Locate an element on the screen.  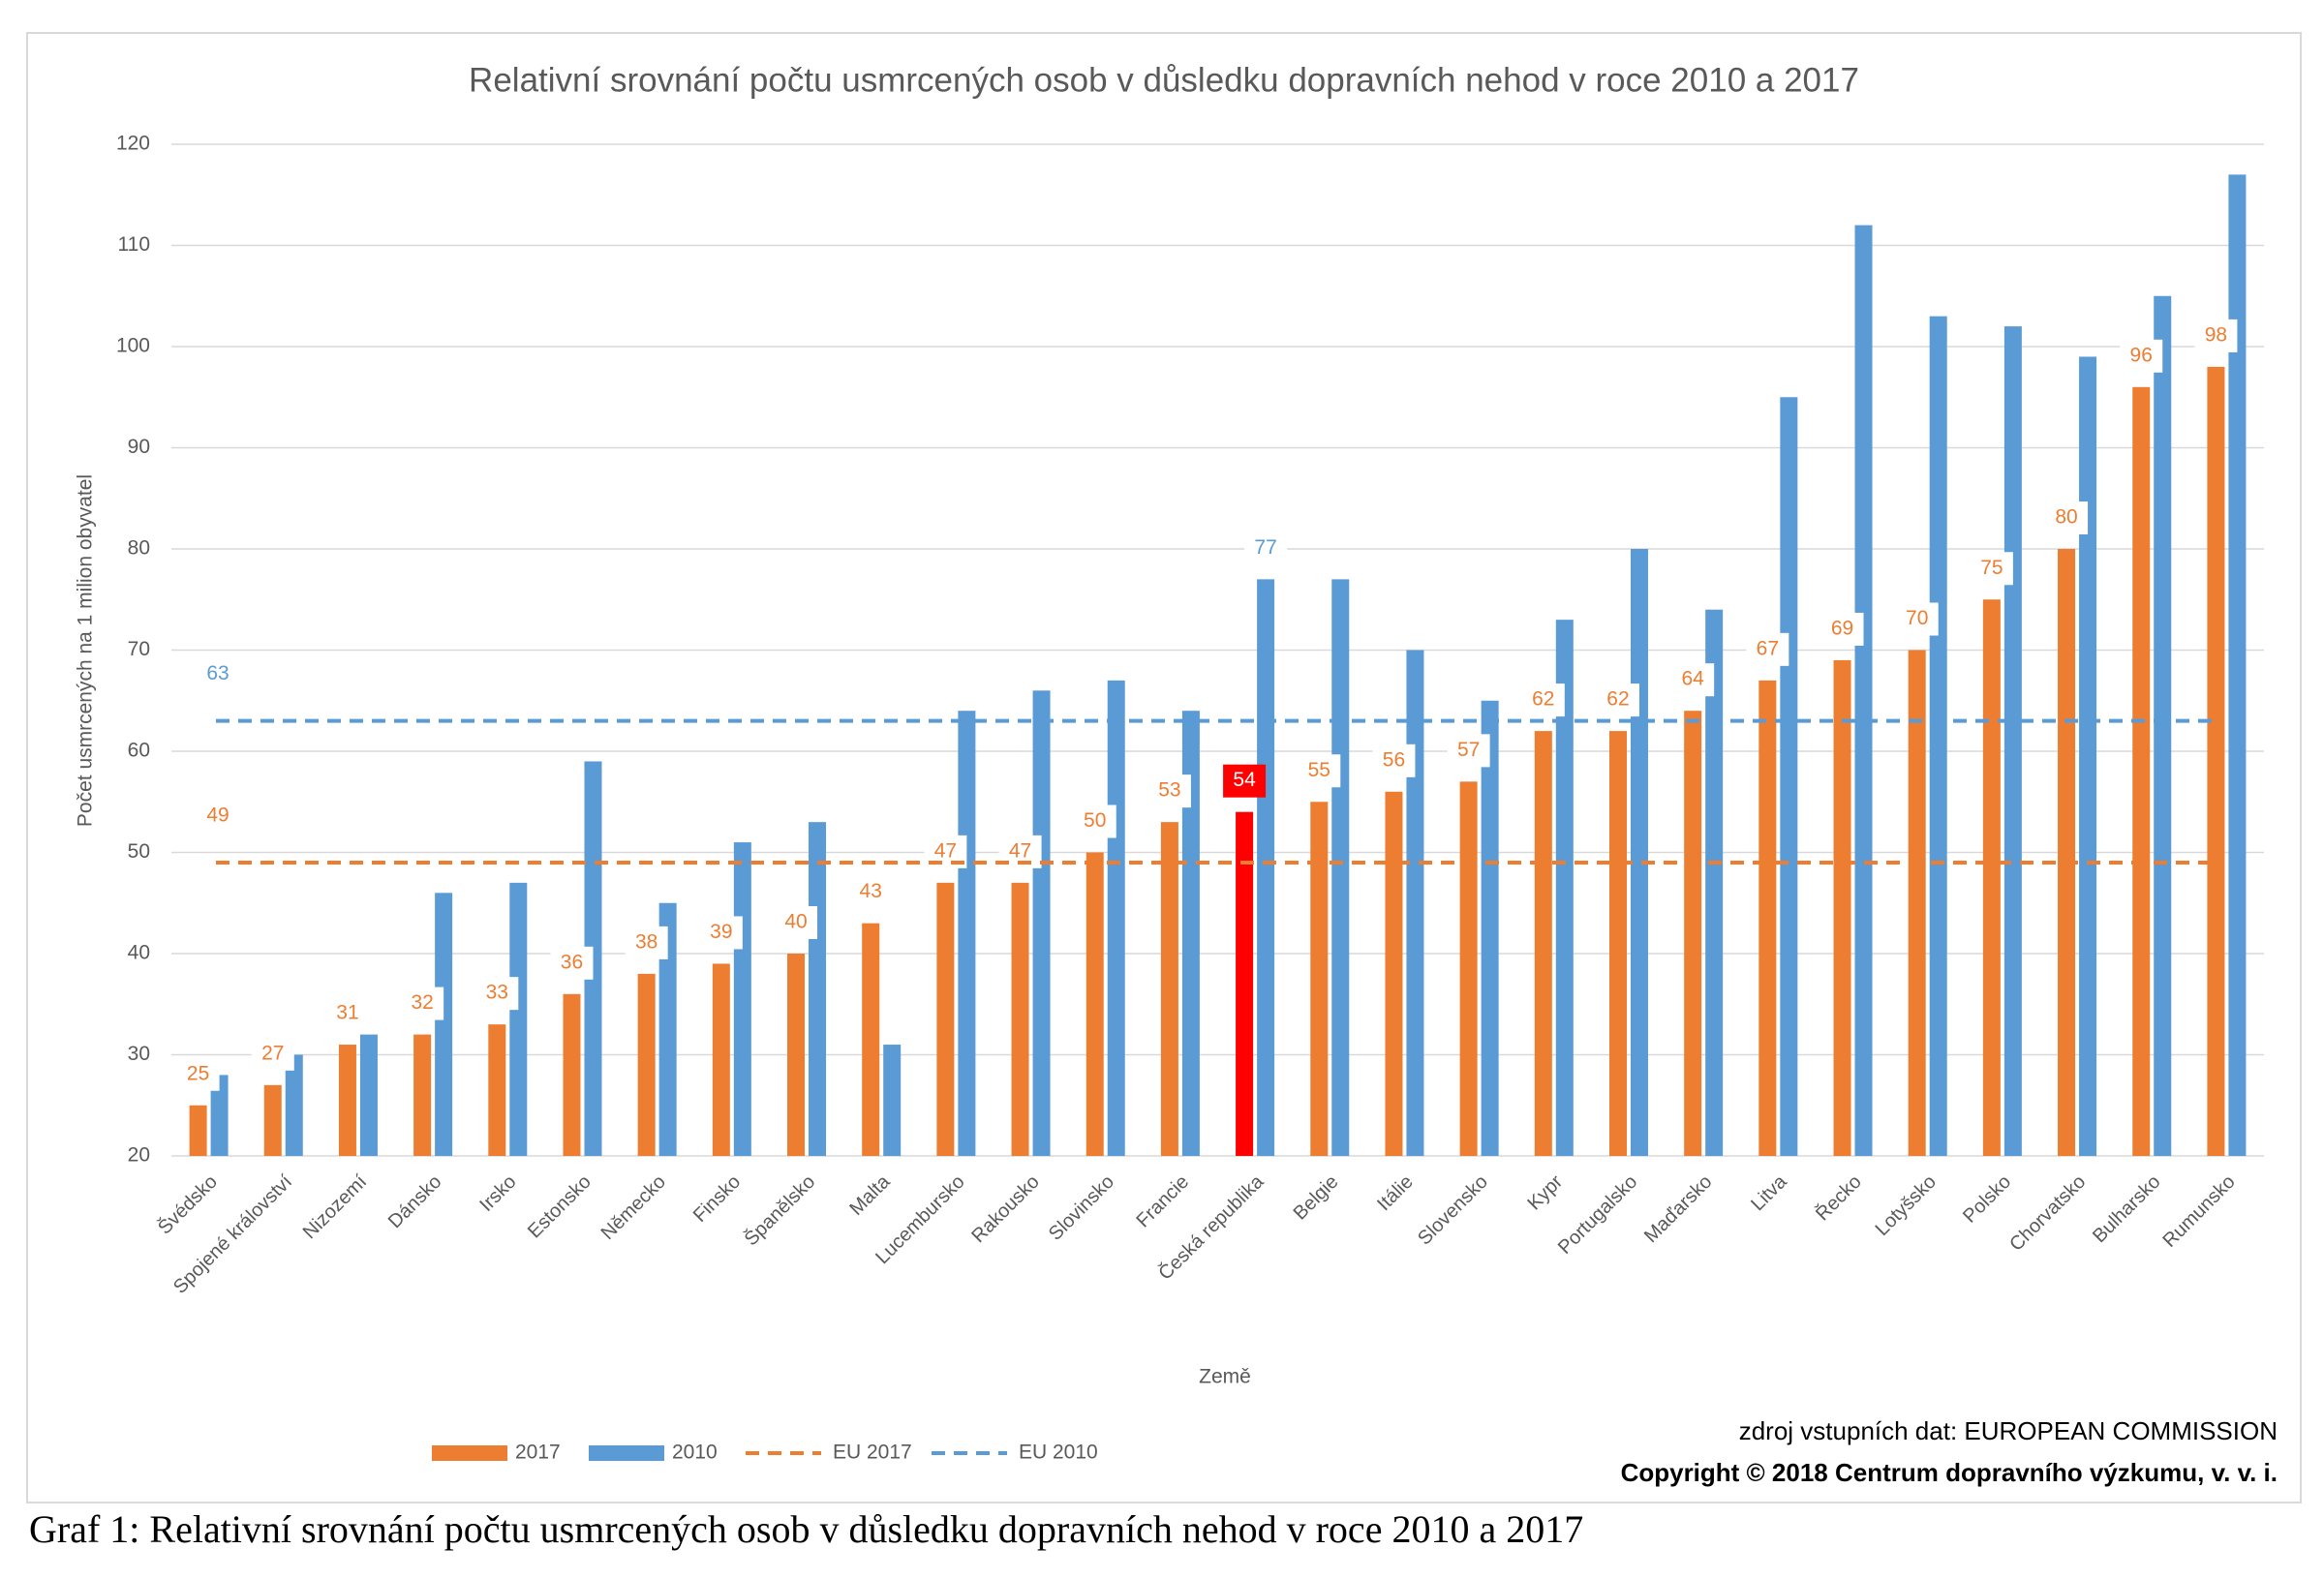
data-label: 36 is located at coordinates (572, 962).